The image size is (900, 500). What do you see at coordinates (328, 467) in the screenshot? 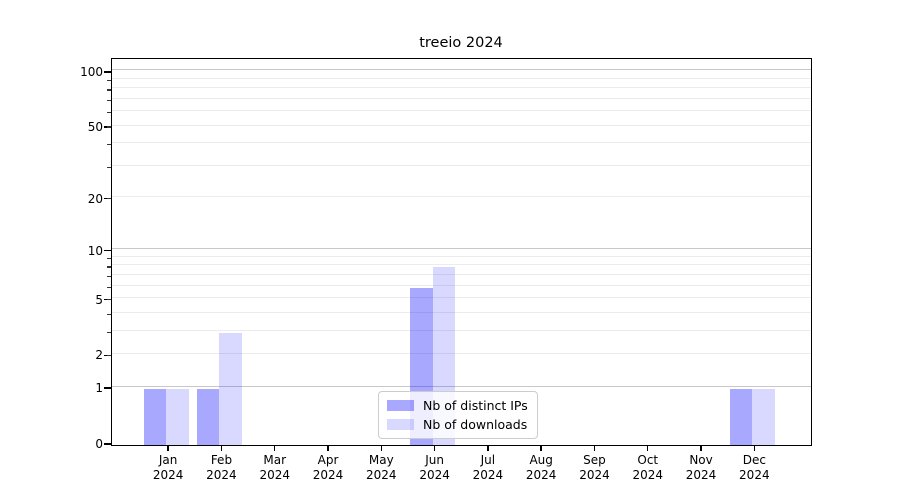
I see `x-tick-label: Apr 2024` at bounding box center [328, 467].